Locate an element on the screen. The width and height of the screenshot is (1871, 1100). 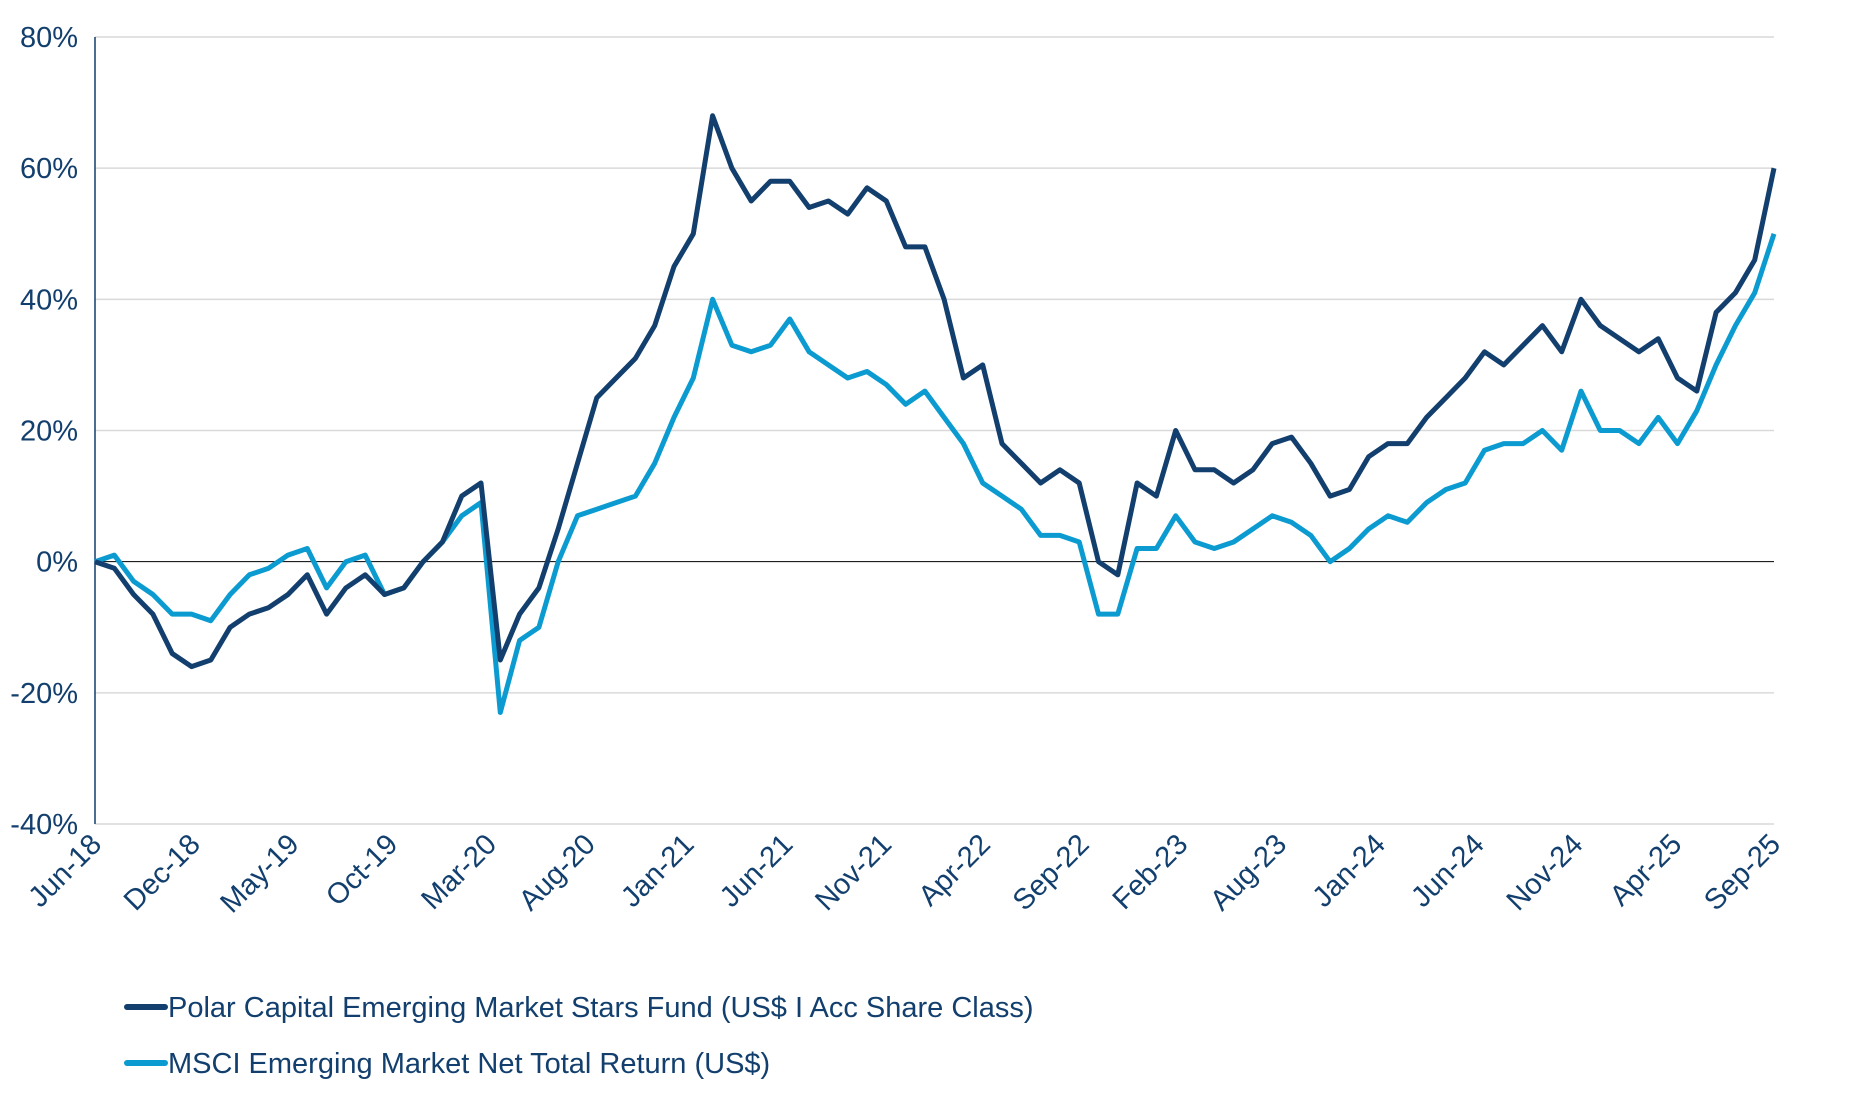
y-tick-label: -40% is located at coordinates (44, 825).